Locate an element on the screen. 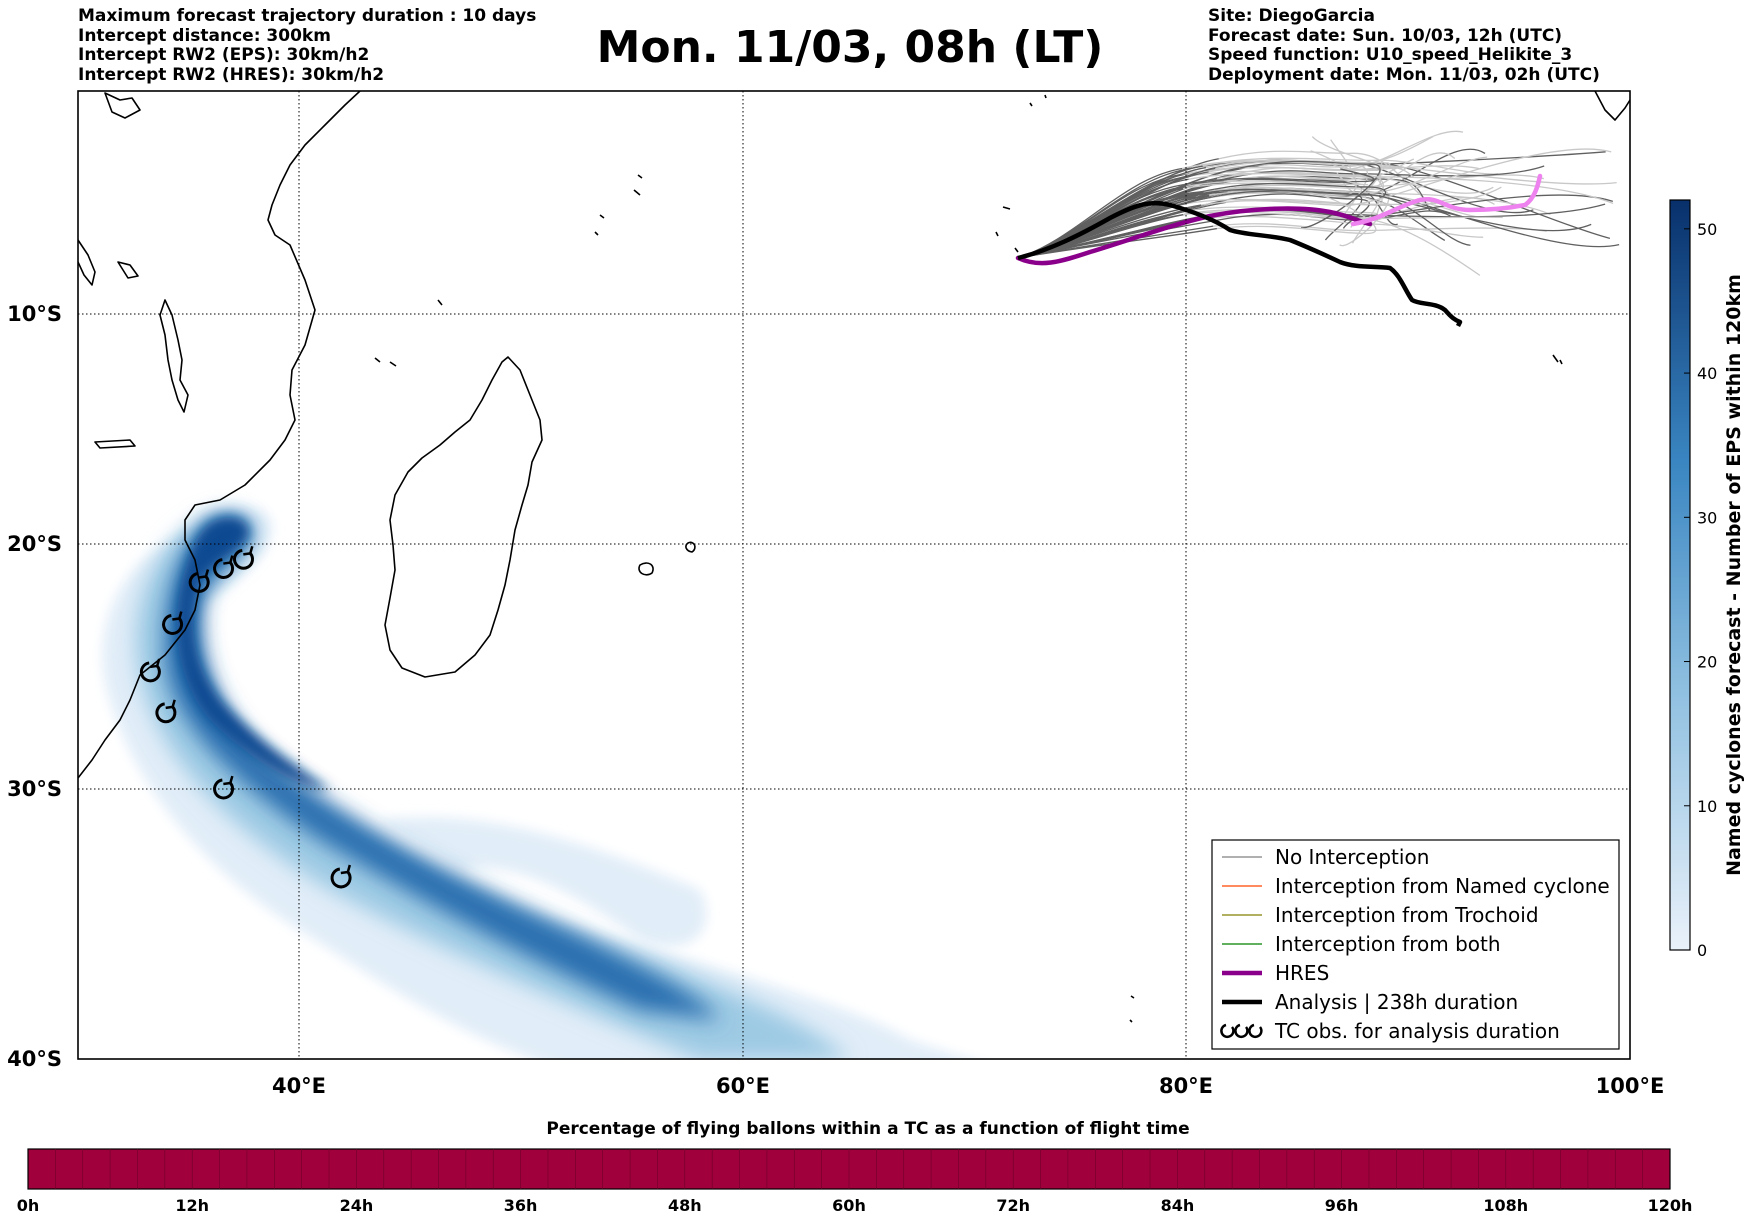 The width and height of the screenshot is (1754, 1223). lat-tick-label: 30°S is located at coordinates (34, 789).